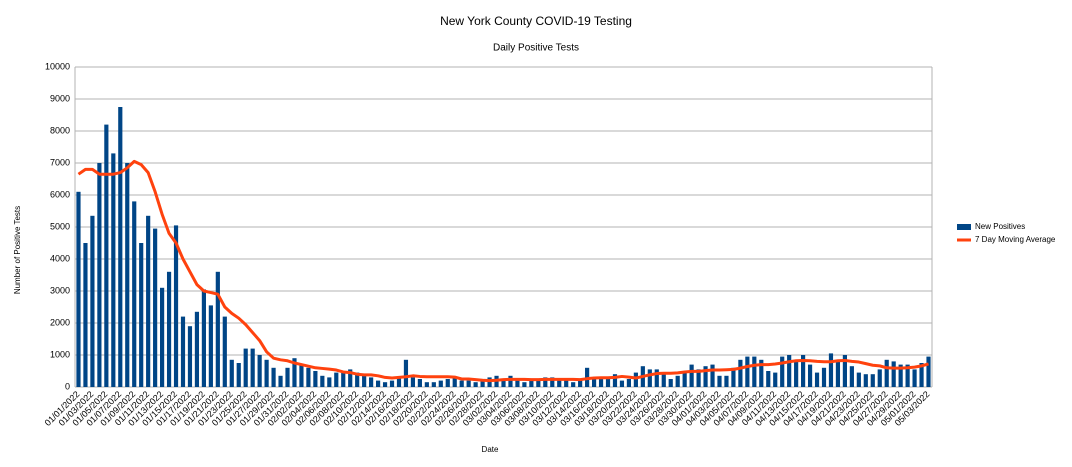  I want to click on y-tick-label: 1000, so click(60, 354).